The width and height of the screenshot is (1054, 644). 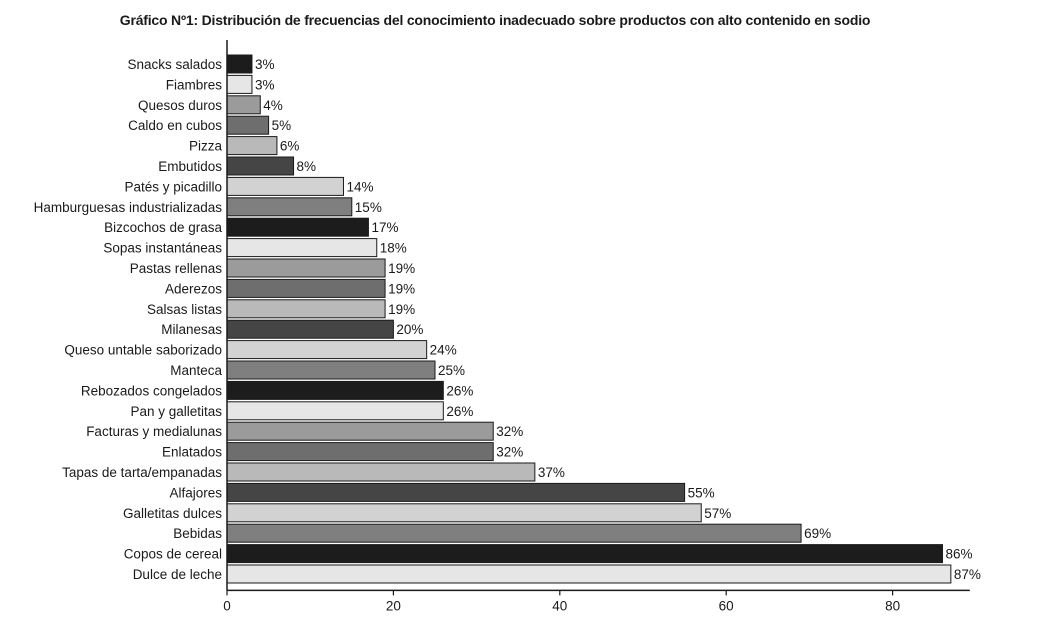 I want to click on category-label: Milanesas, so click(x=191, y=329).